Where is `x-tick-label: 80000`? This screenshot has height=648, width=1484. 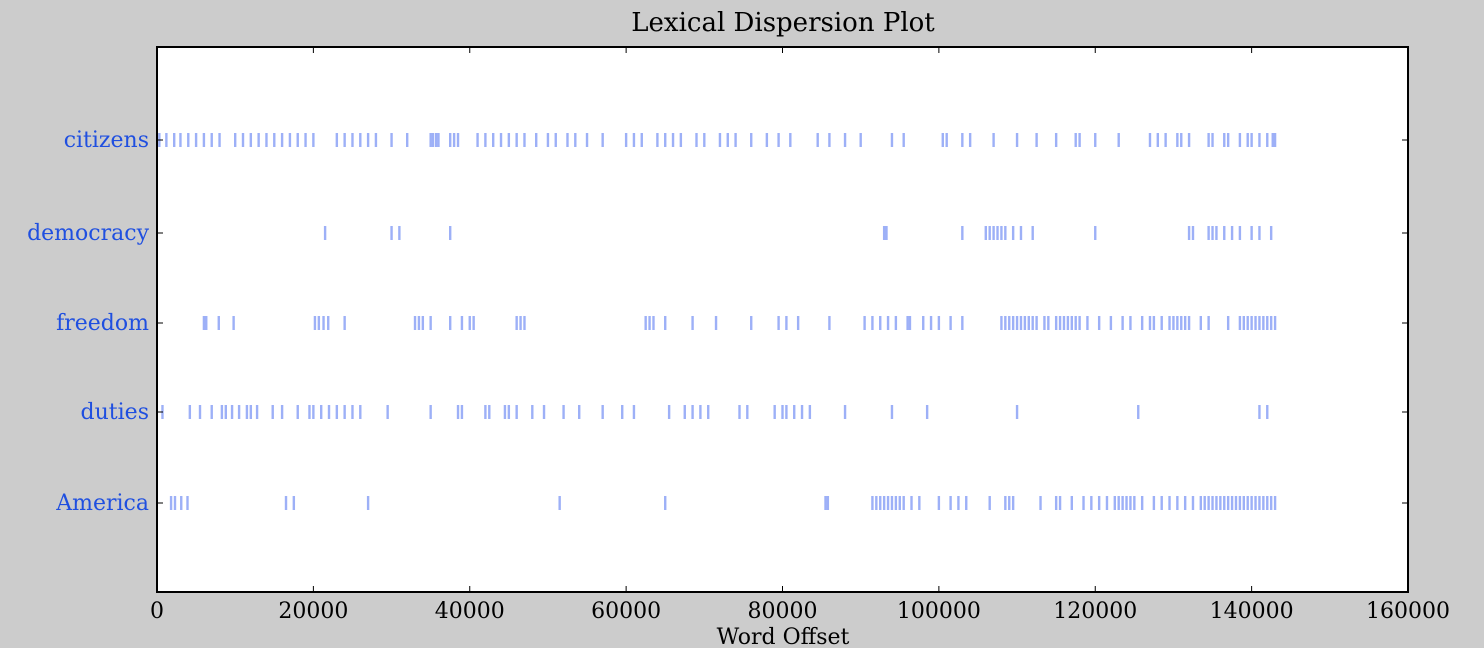 x-tick-label: 80000 is located at coordinates (783, 611).